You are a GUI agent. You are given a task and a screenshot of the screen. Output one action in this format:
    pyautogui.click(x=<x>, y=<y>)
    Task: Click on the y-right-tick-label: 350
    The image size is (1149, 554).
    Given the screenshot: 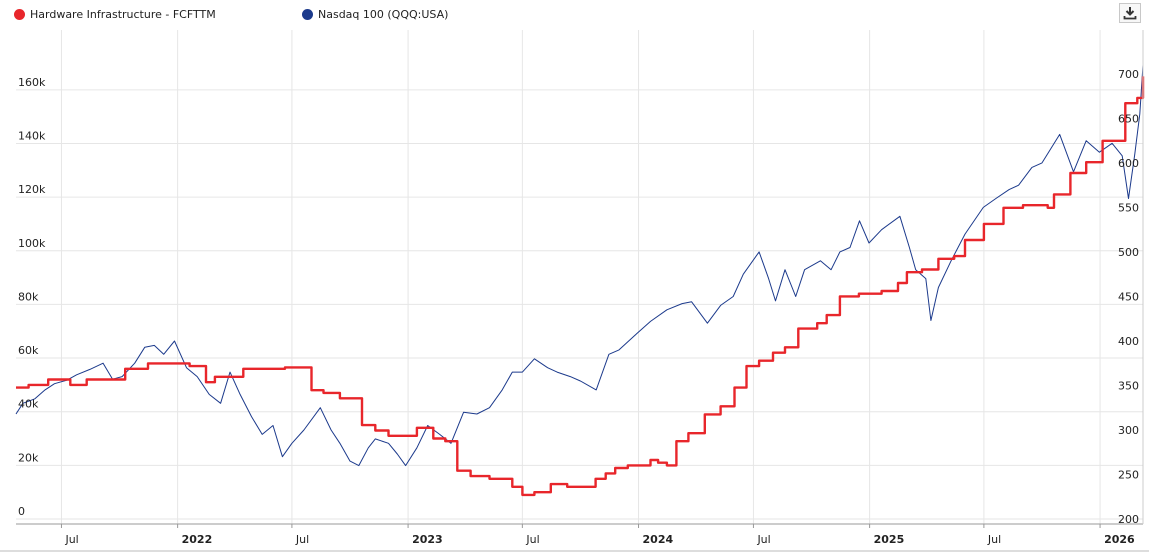 What is the action you would take?
    pyautogui.click(x=1128, y=385)
    